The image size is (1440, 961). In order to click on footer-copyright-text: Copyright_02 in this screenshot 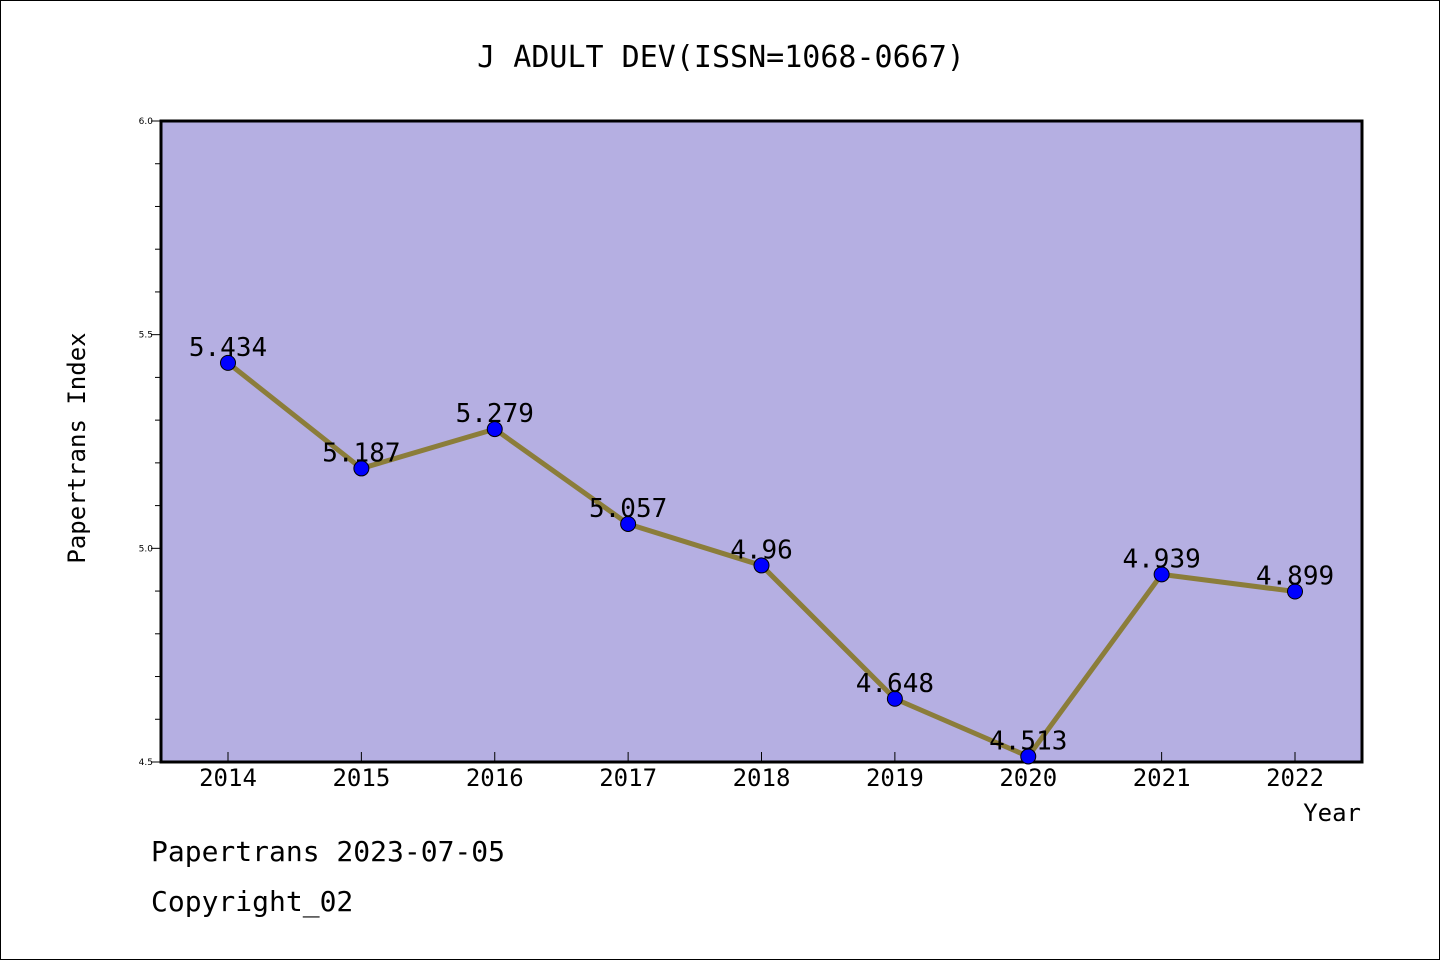, I will do `click(252, 901)`.